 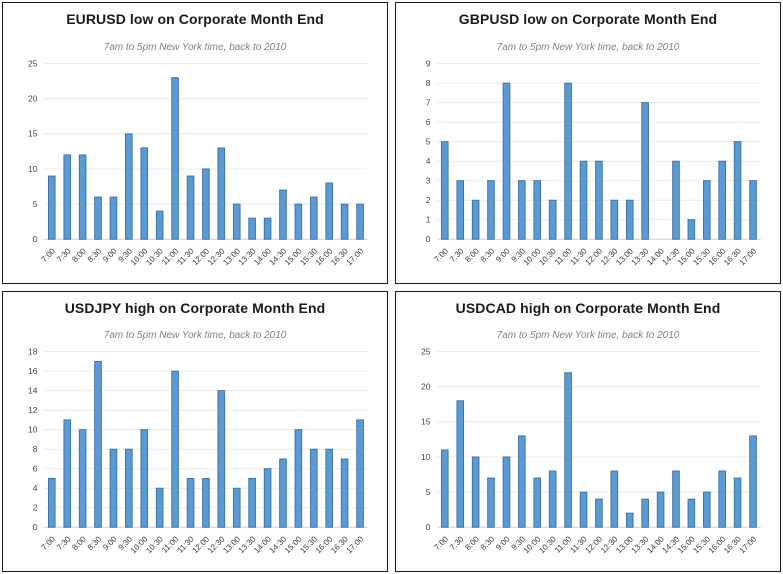 I want to click on y-tick-label: 1, so click(x=428, y=219).